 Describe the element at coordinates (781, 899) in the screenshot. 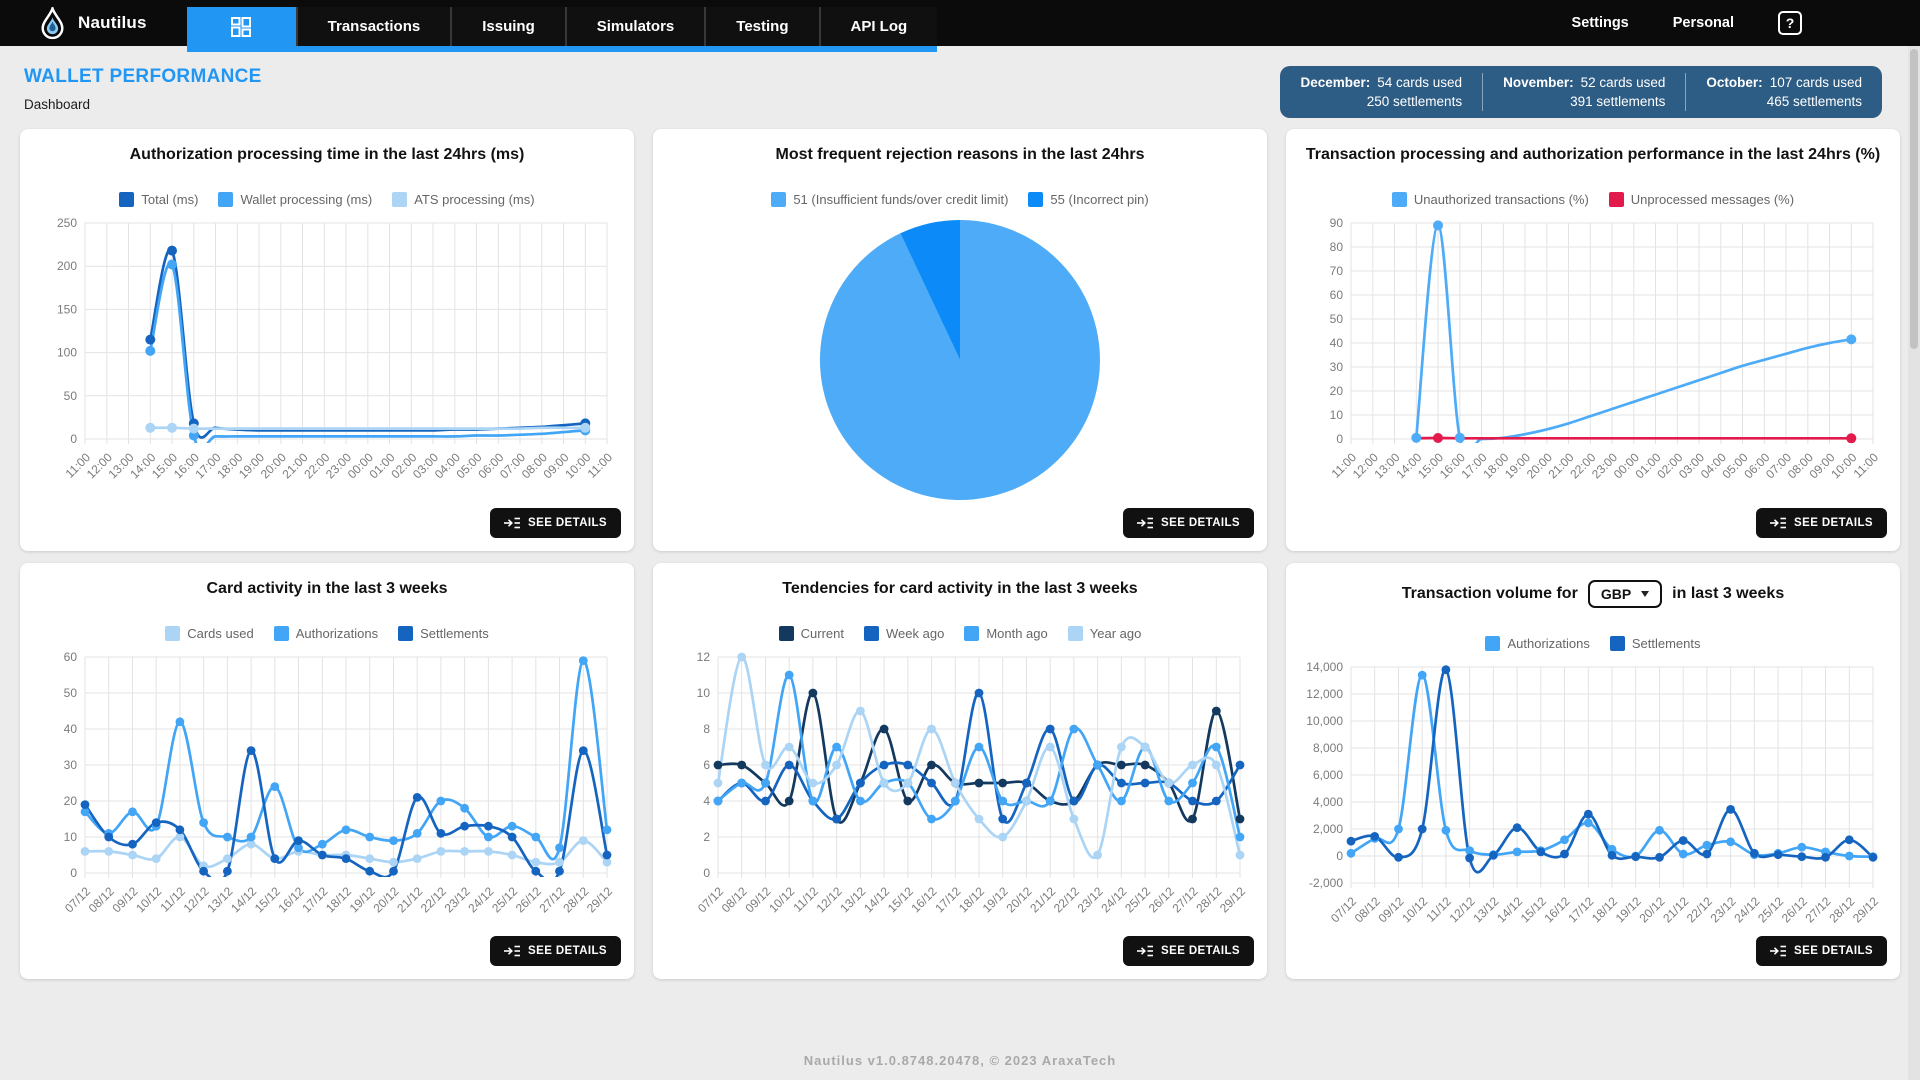

I see `svg-text: 10/12` at that location.